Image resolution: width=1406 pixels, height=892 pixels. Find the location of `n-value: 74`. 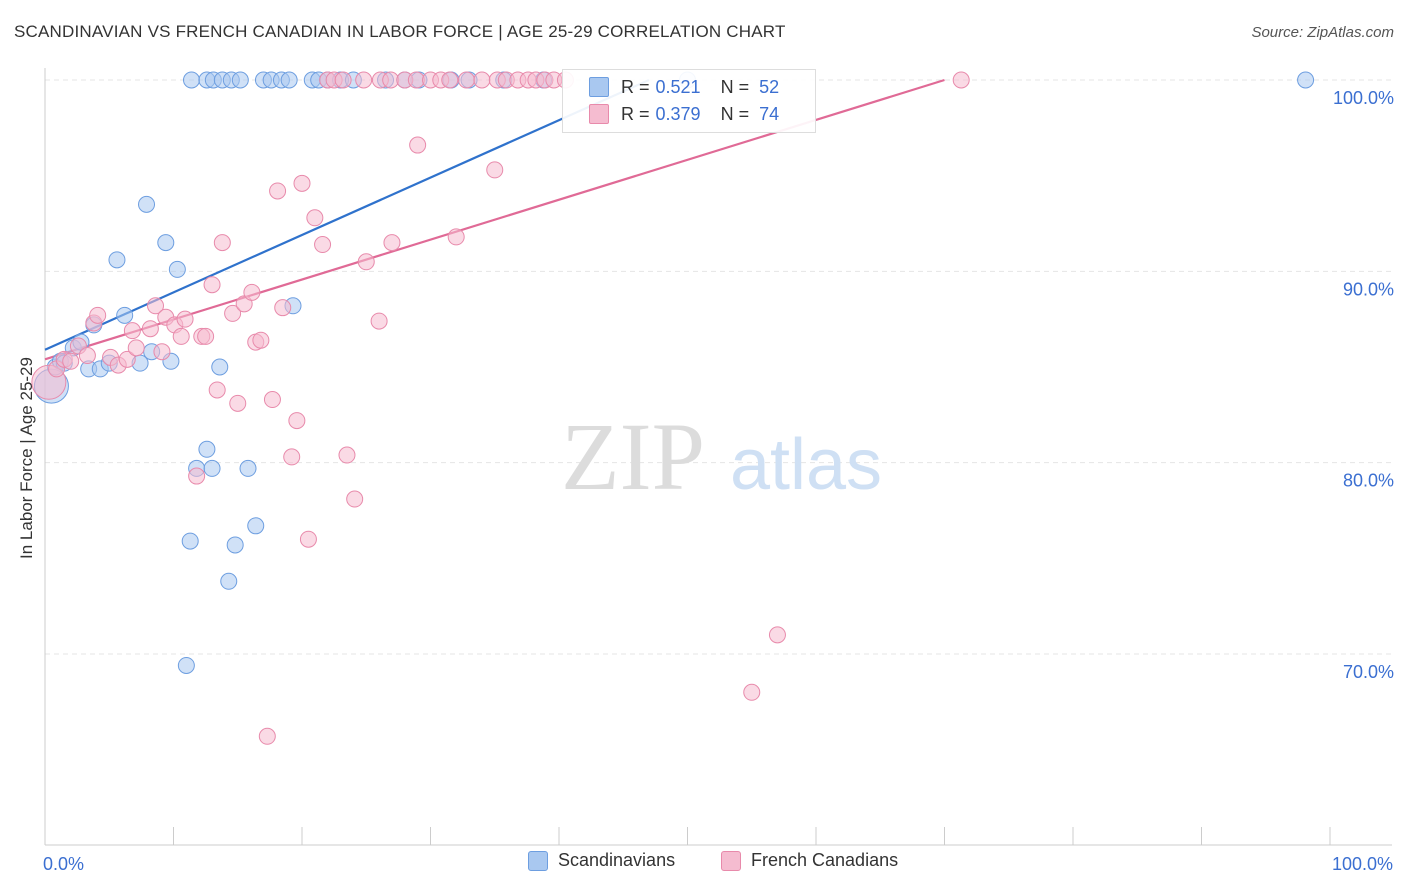

n-value: 74 is located at coordinates (769, 113).